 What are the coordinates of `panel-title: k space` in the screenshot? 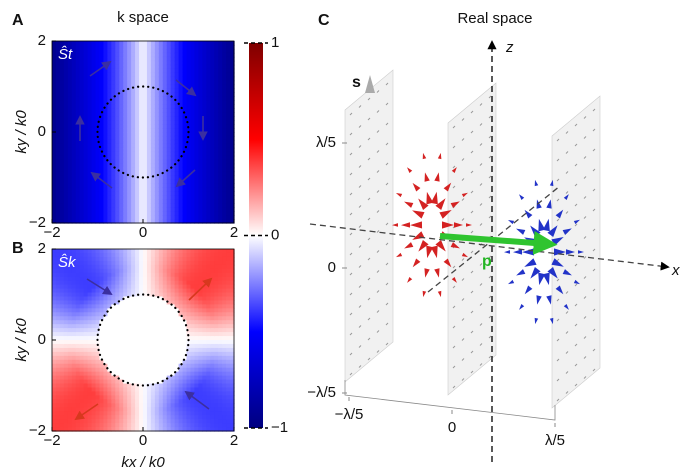 It's located at (143, 17).